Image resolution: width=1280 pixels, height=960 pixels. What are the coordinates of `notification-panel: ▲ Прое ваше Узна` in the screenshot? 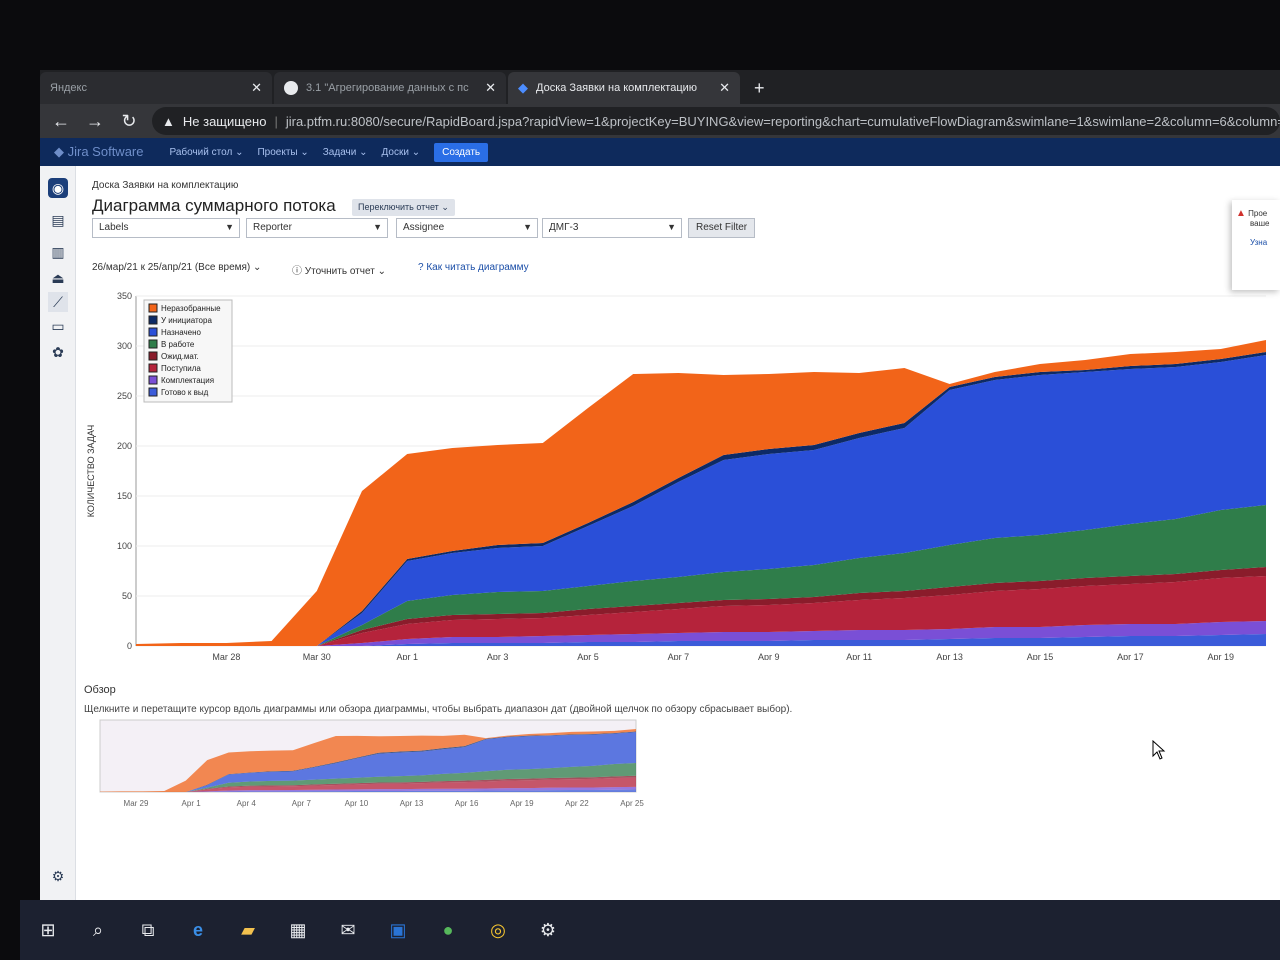 It's located at (1256, 245).